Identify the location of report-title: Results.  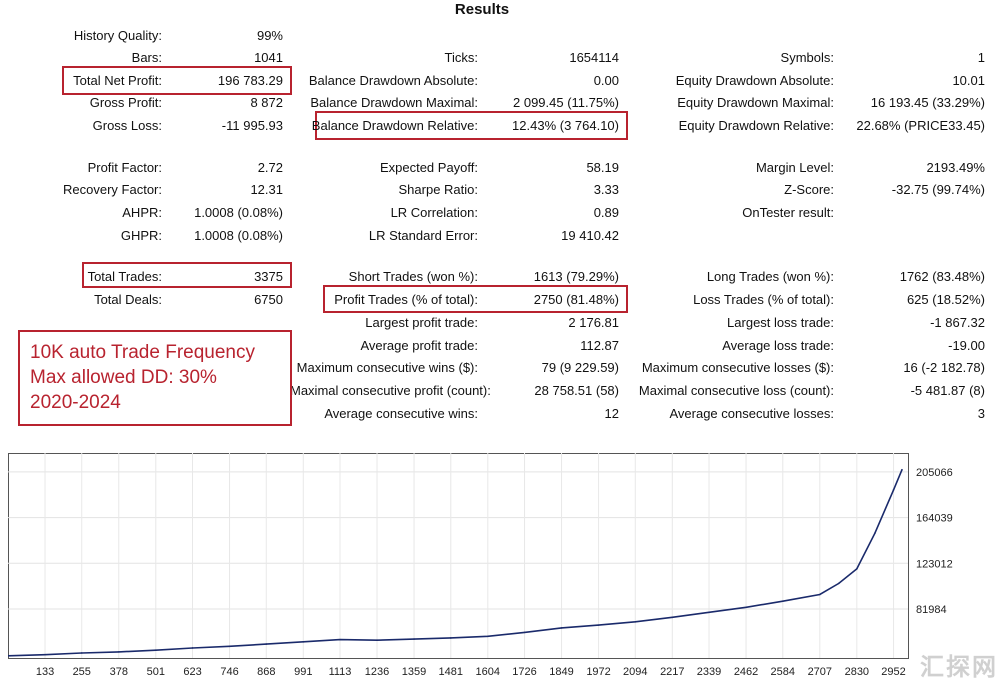
(482, 9).